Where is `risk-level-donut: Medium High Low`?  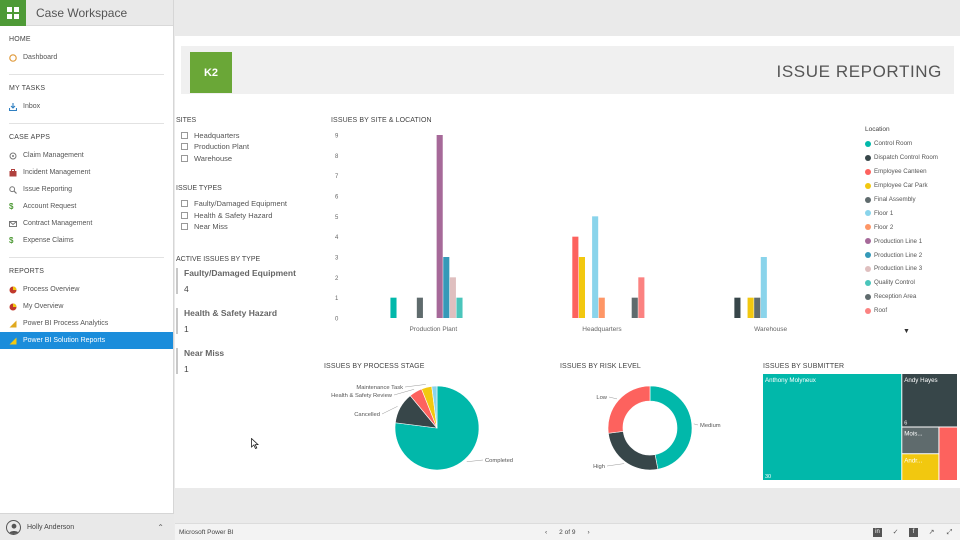 risk-level-donut: Medium High Low is located at coordinates (670, 426).